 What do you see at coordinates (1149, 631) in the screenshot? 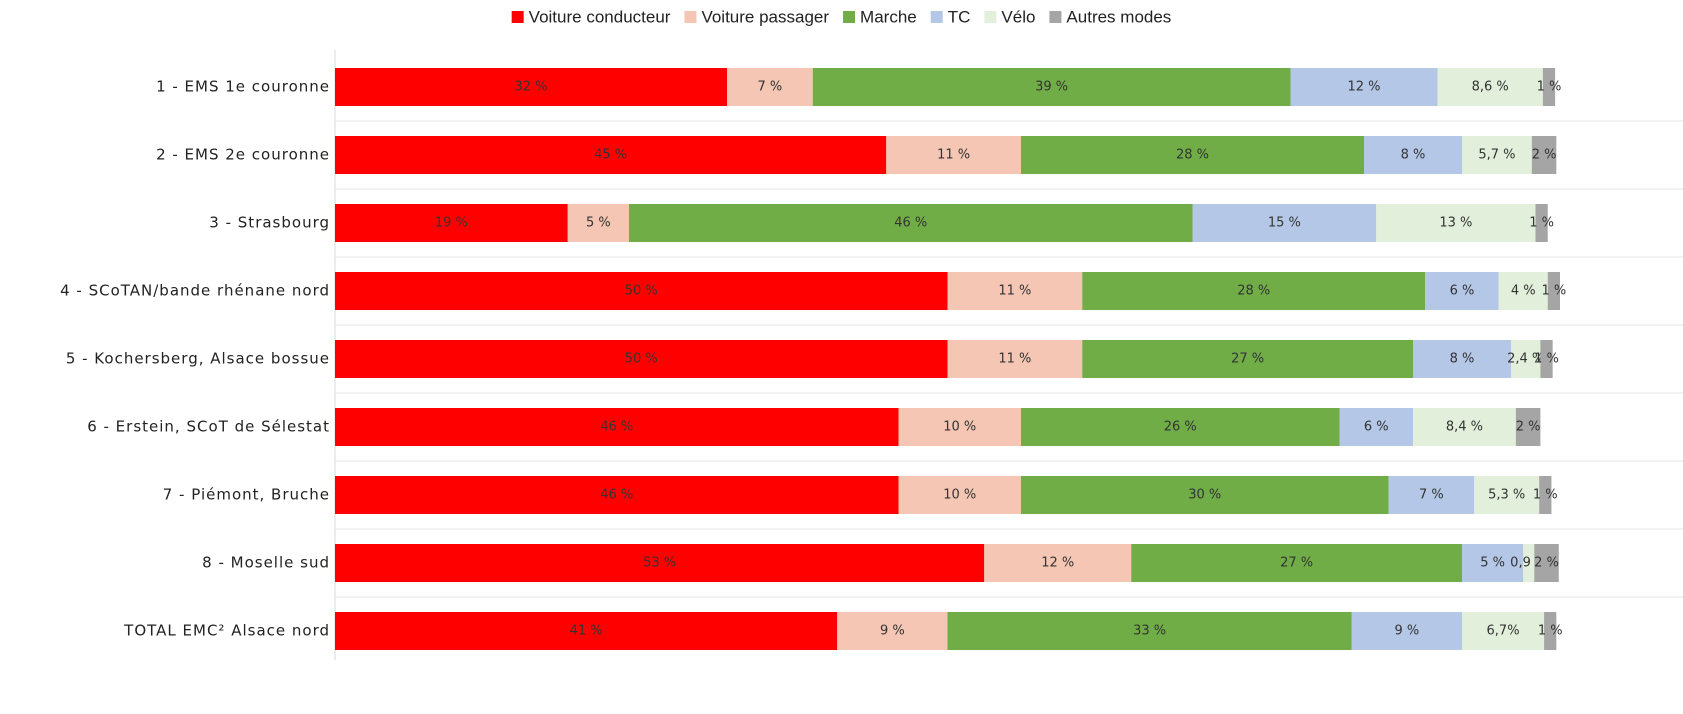
I see `value-label: 33 %` at bounding box center [1149, 631].